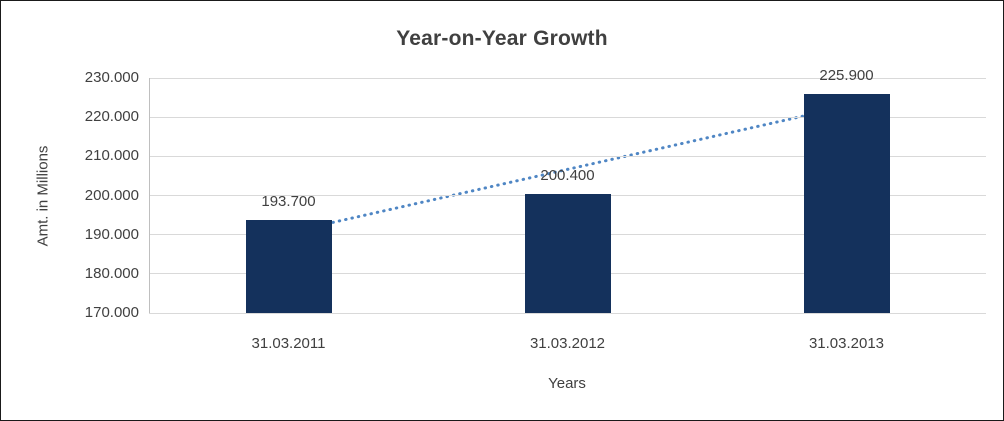 The image size is (1004, 421). What do you see at coordinates (288, 202) in the screenshot?
I see `bar-value-label: 193.700` at bounding box center [288, 202].